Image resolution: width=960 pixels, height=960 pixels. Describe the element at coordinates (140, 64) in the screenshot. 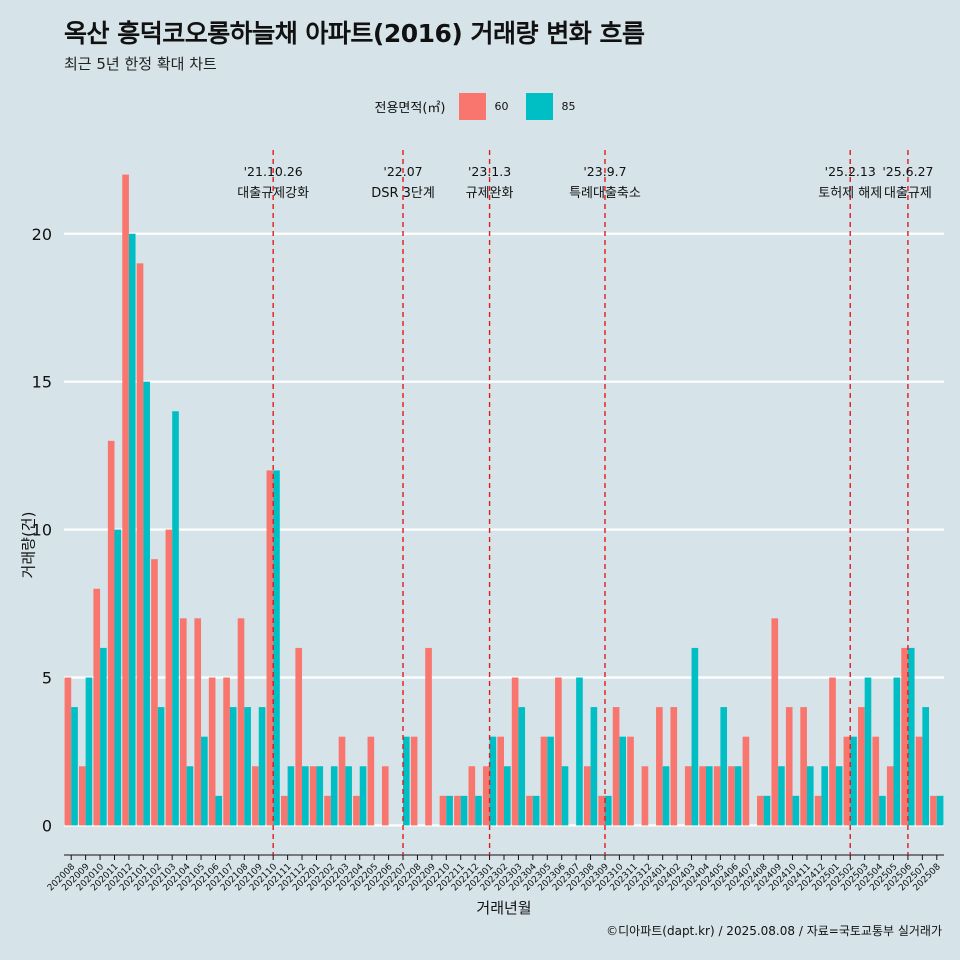

I see `chart-subtitle: 최근 5년 한정 확대 차트` at that location.